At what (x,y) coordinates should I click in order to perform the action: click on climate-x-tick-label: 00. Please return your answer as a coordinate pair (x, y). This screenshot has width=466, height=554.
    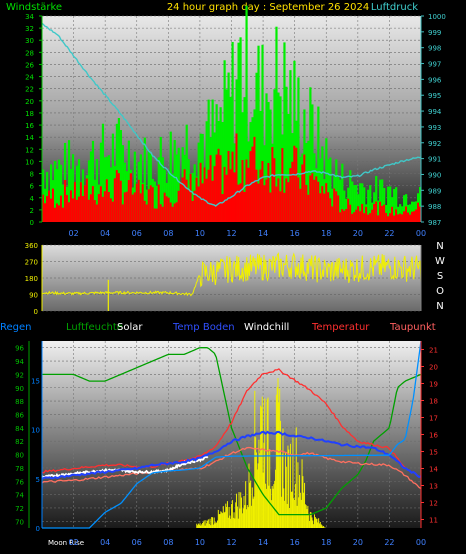
    Looking at the image, I should click on (421, 542).